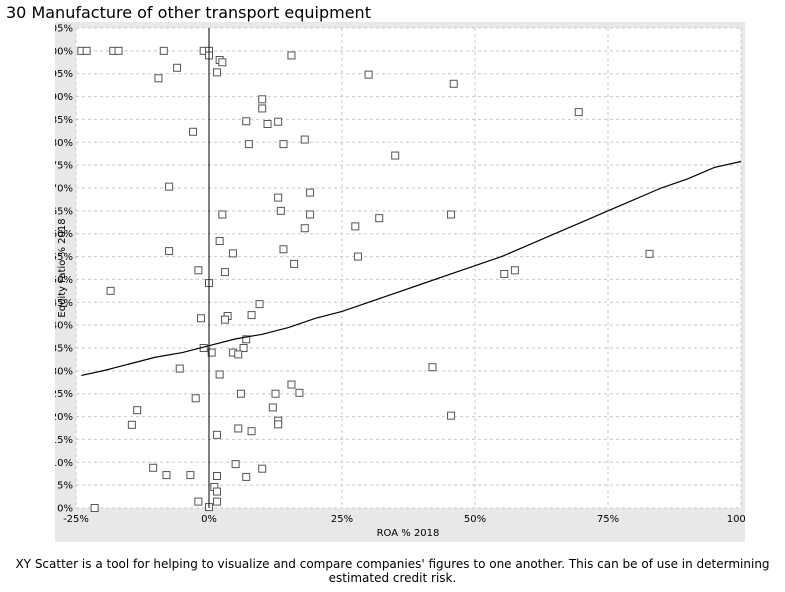 The image size is (785, 592). What do you see at coordinates (64, 326) in the screenshot?
I see `y-tick-label: 40%` at bounding box center [64, 326].